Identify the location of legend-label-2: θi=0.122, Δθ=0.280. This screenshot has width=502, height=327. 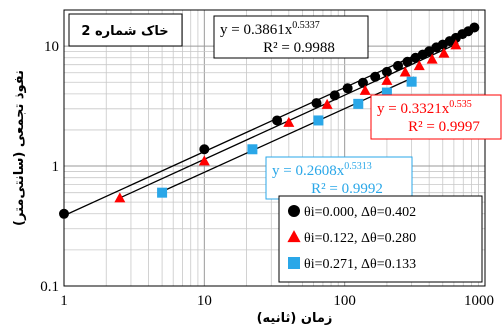
(360, 238).